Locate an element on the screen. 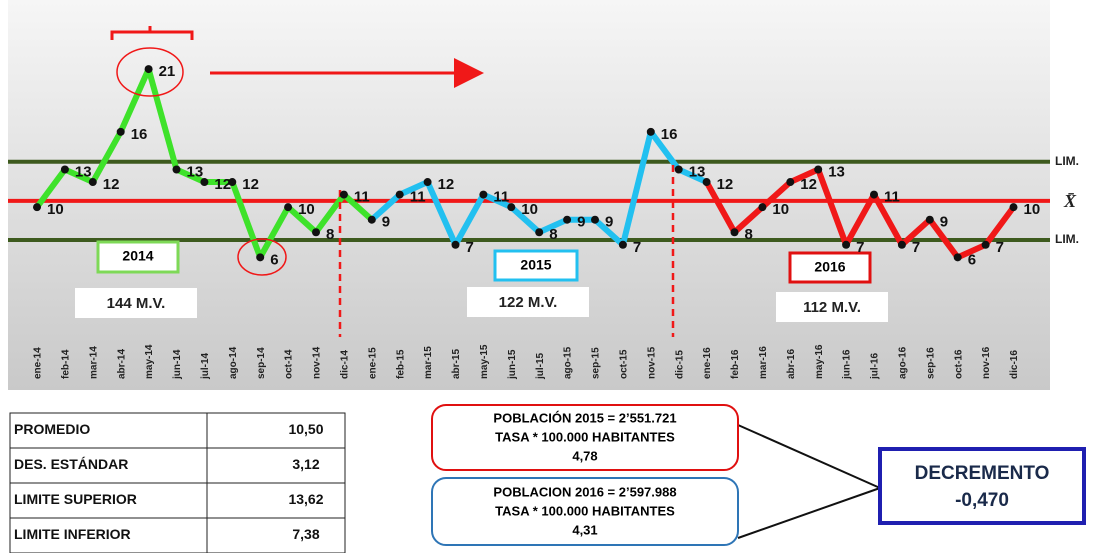 The width and height of the screenshot is (1094, 553). year-box is located at coordinates (536, 265).